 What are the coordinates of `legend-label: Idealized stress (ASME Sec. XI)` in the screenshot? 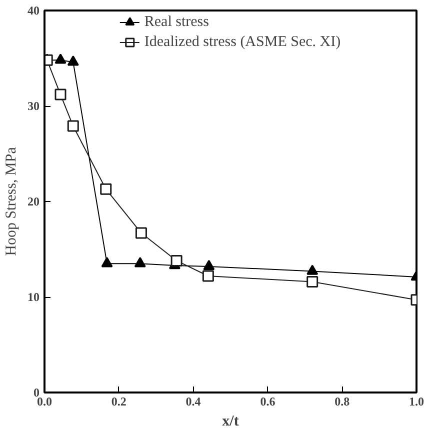 It's located at (242, 42).